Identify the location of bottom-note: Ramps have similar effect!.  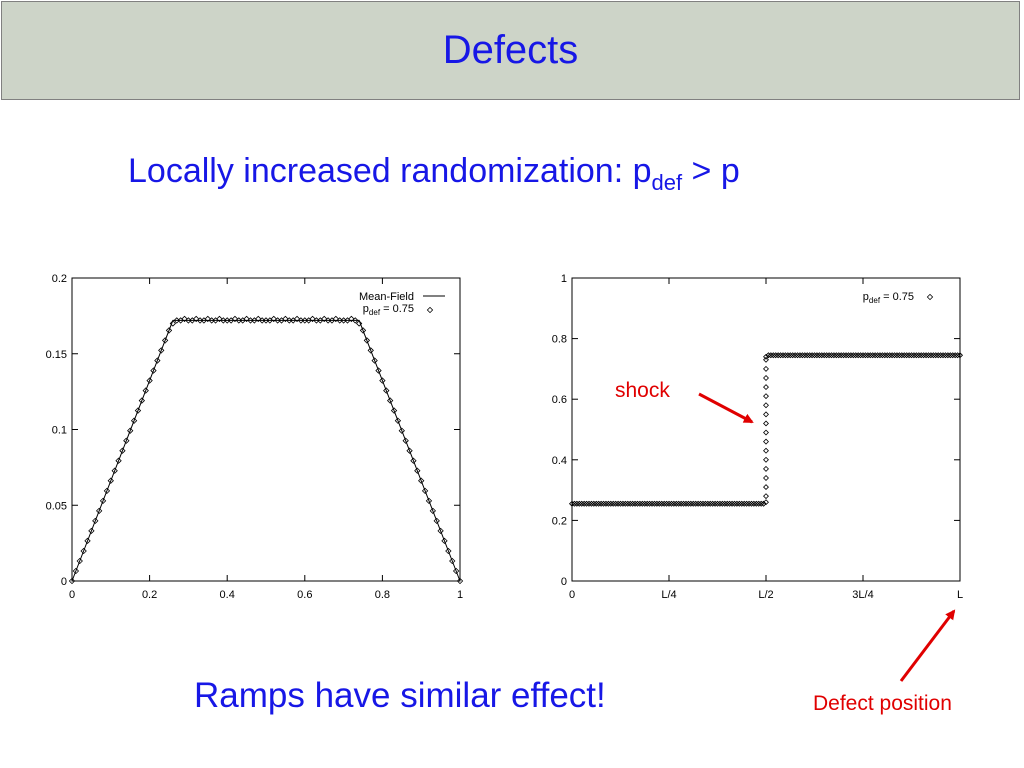
(400, 695).